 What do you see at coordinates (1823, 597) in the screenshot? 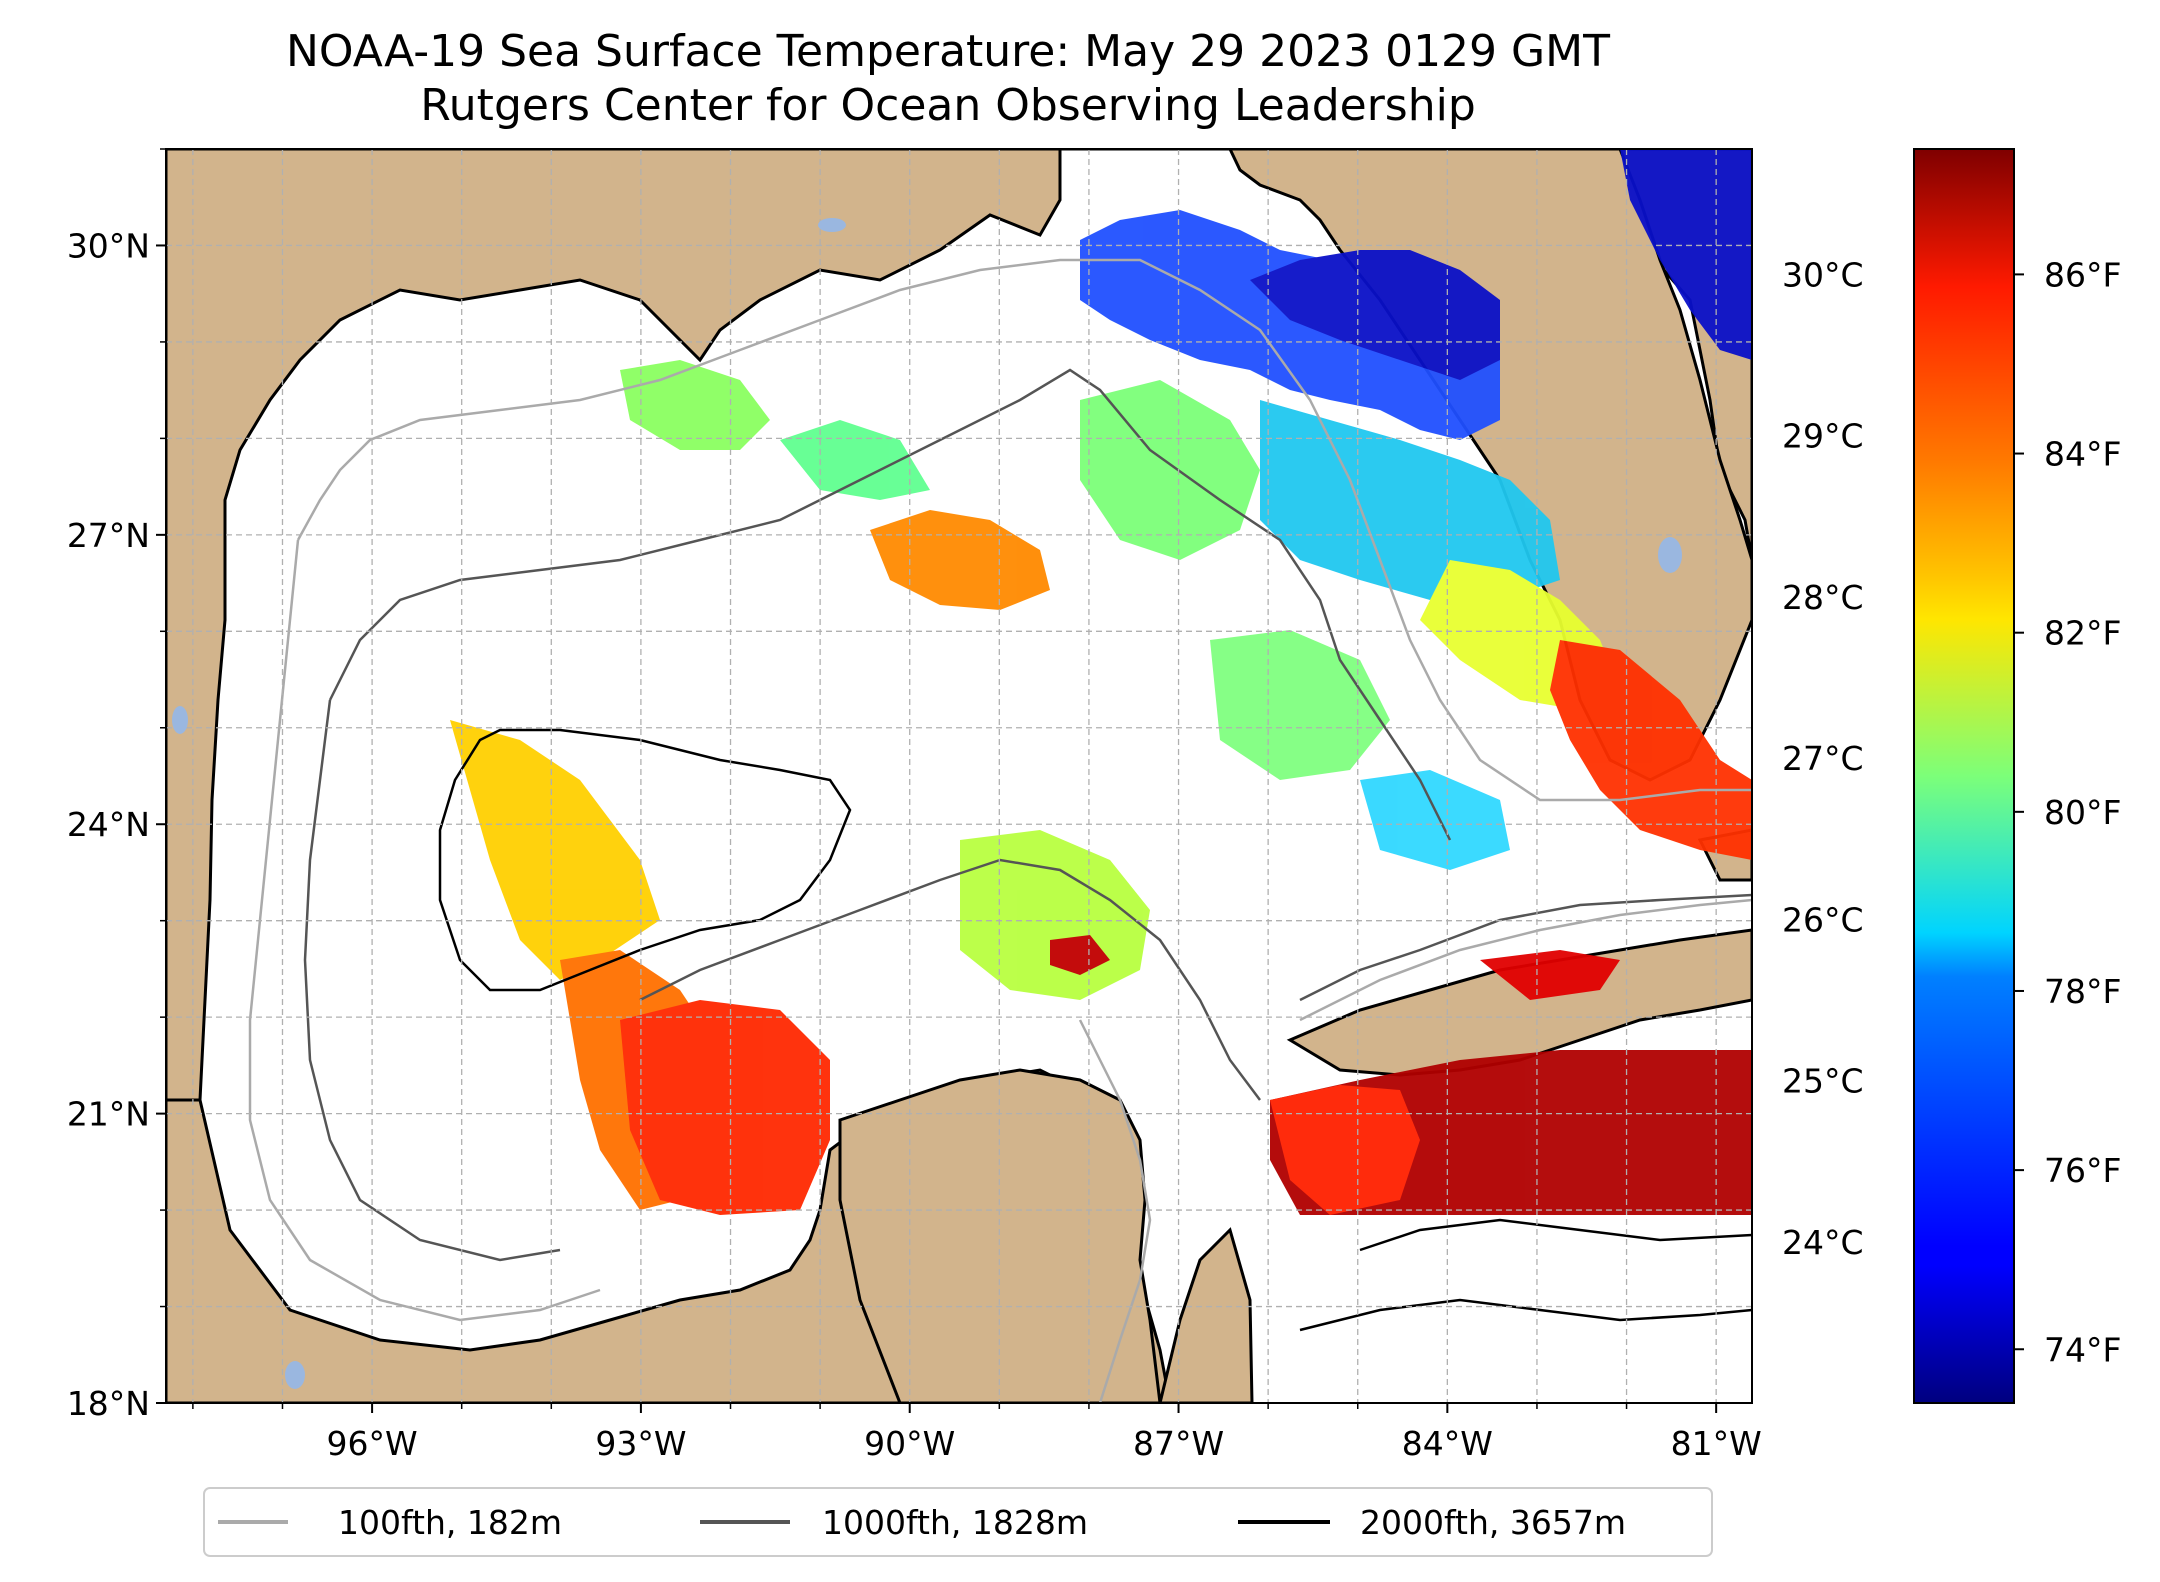
I see `celsius-tick-label: 28°C` at bounding box center [1823, 597].